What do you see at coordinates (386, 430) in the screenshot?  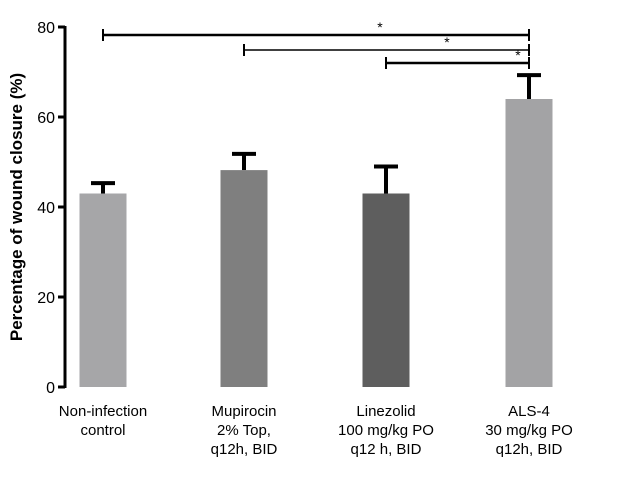 I see `x-tick-label: 100 mg/kg PO` at bounding box center [386, 430].